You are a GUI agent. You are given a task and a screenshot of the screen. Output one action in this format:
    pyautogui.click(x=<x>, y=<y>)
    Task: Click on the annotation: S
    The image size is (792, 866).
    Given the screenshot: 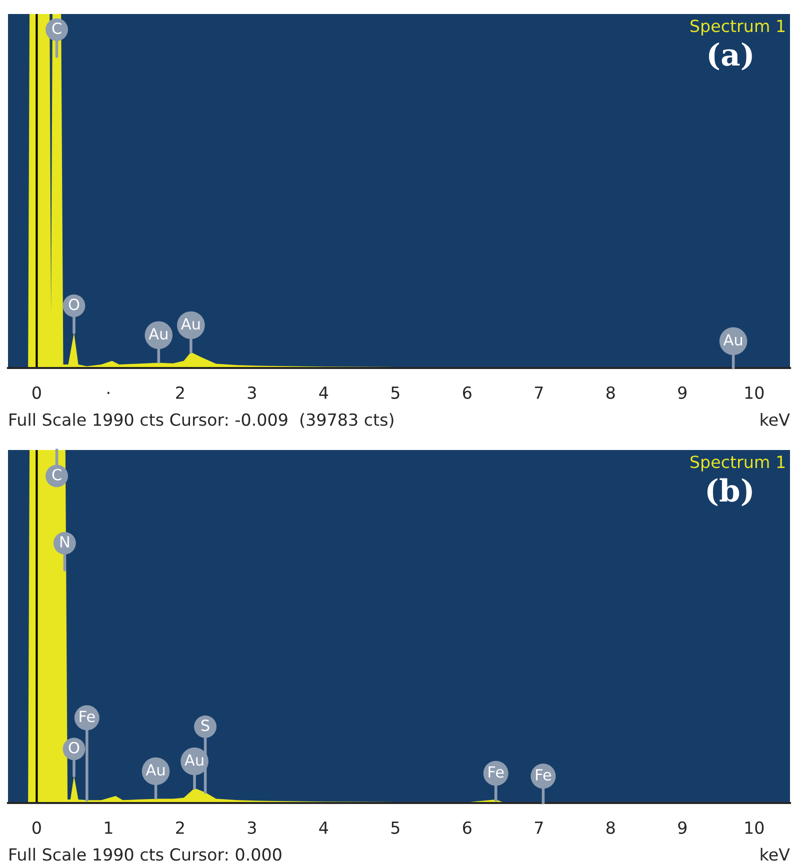 What is the action you would take?
    pyautogui.click(x=205, y=726)
    